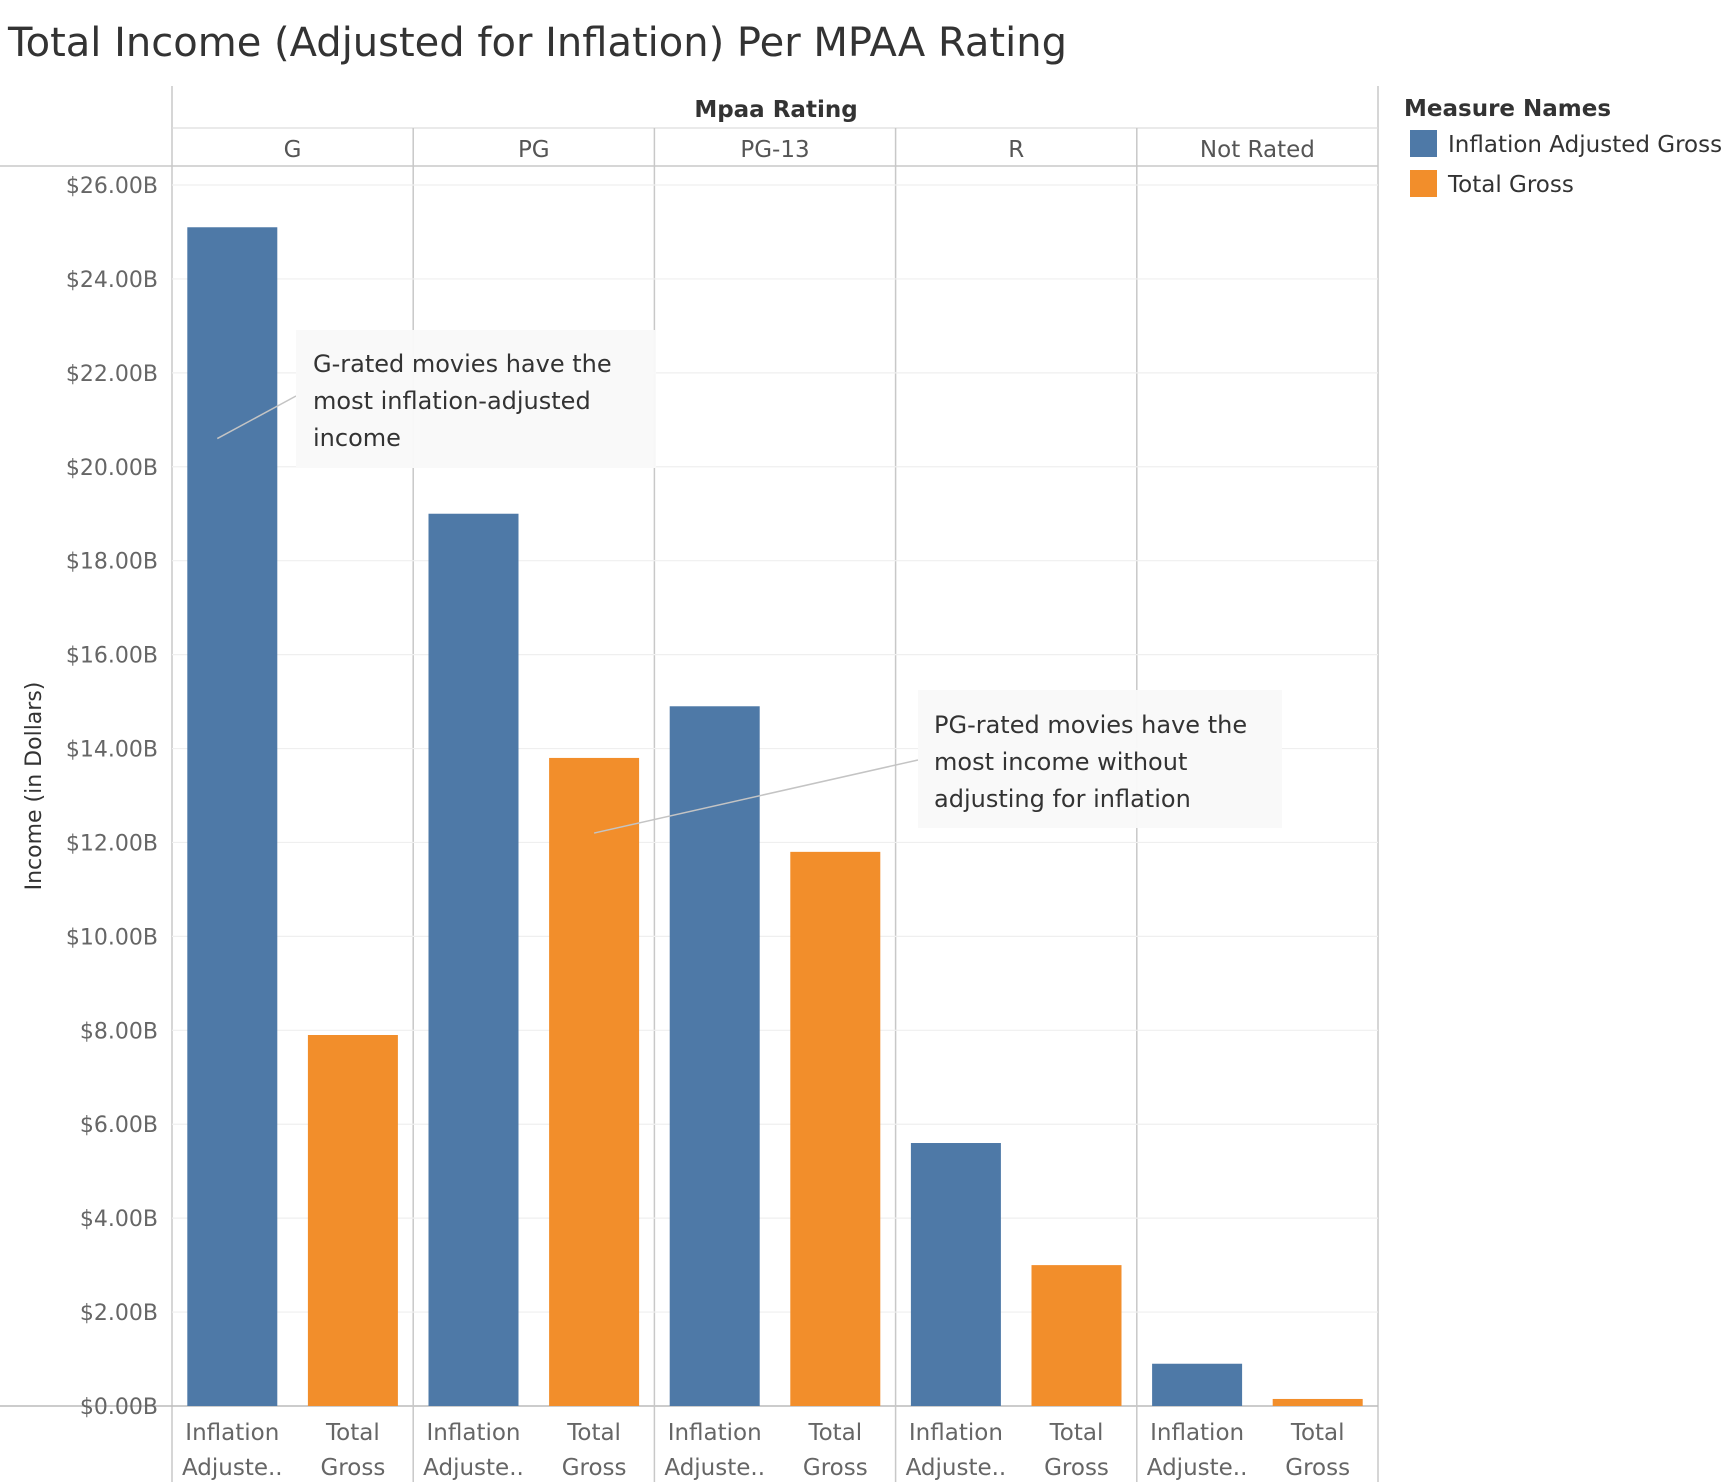  I want to click on y-tick-label: $6.00B, so click(119, 1125).